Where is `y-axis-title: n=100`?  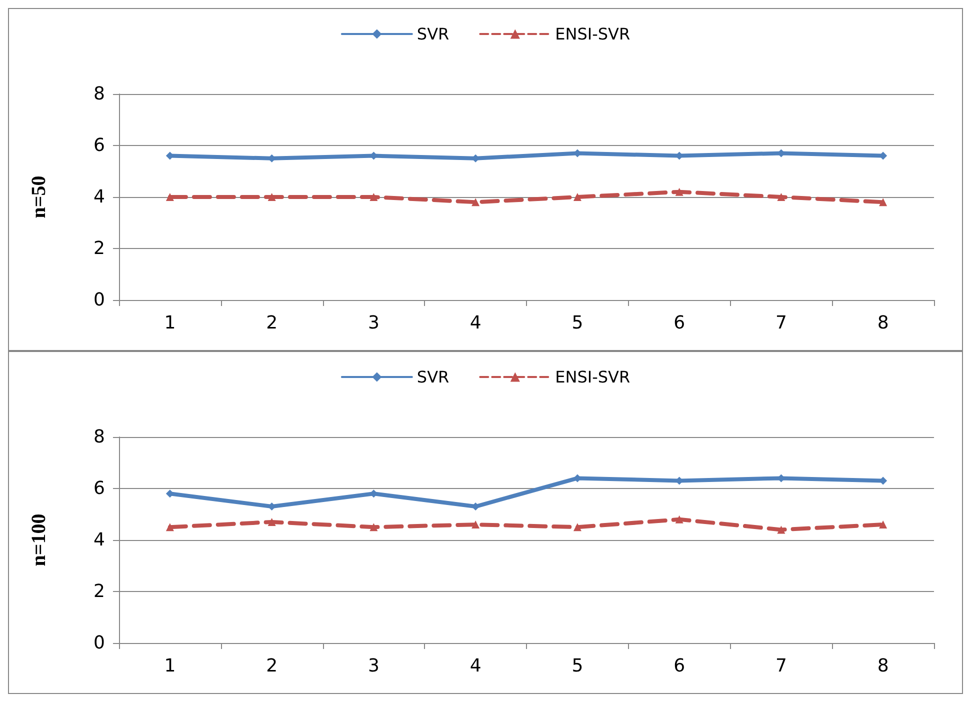 y-axis-title: n=100 is located at coordinates (39, 540).